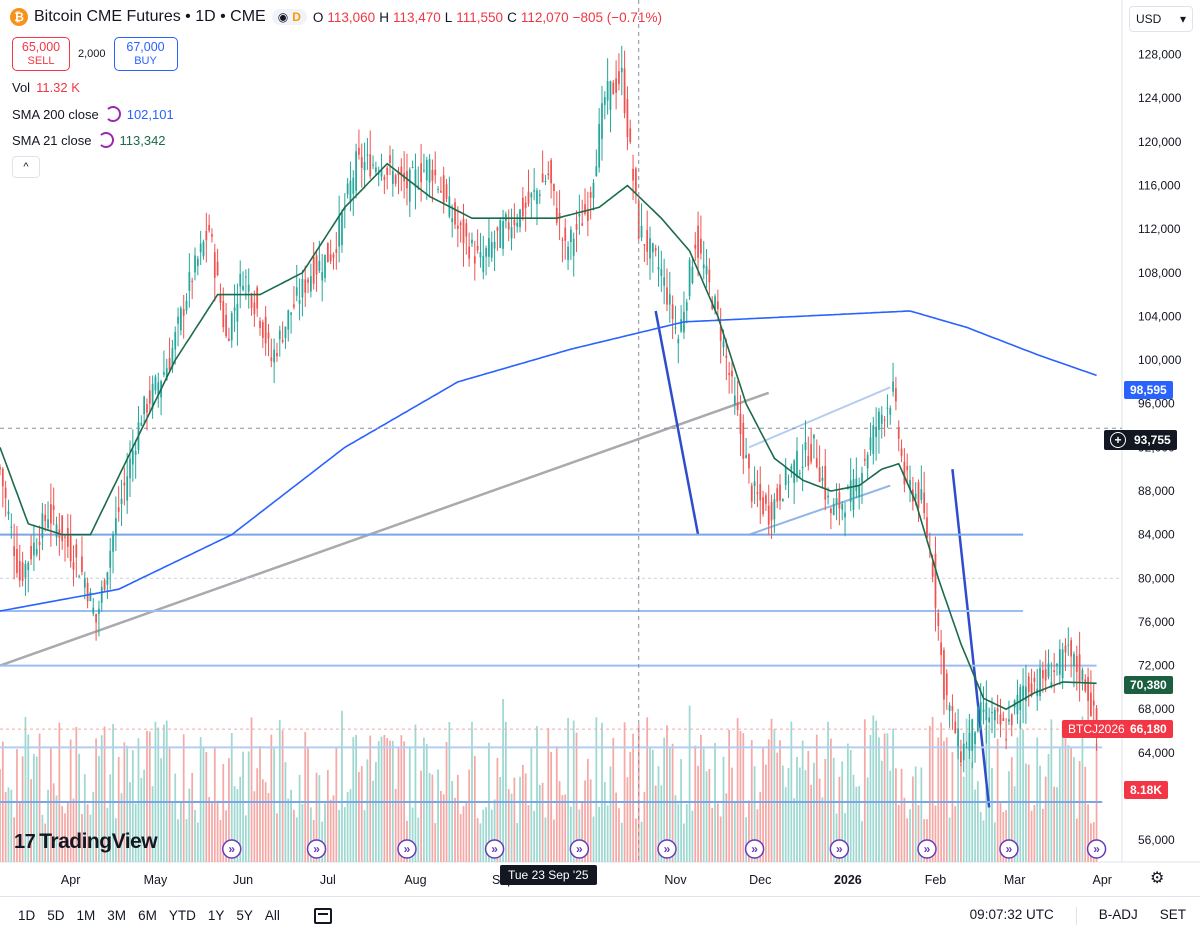 The height and width of the screenshot is (934, 1200). What do you see at coordinates (231, 849) in the screenshot?
I see `event-marker-icon` at bounding box center [231, 849].